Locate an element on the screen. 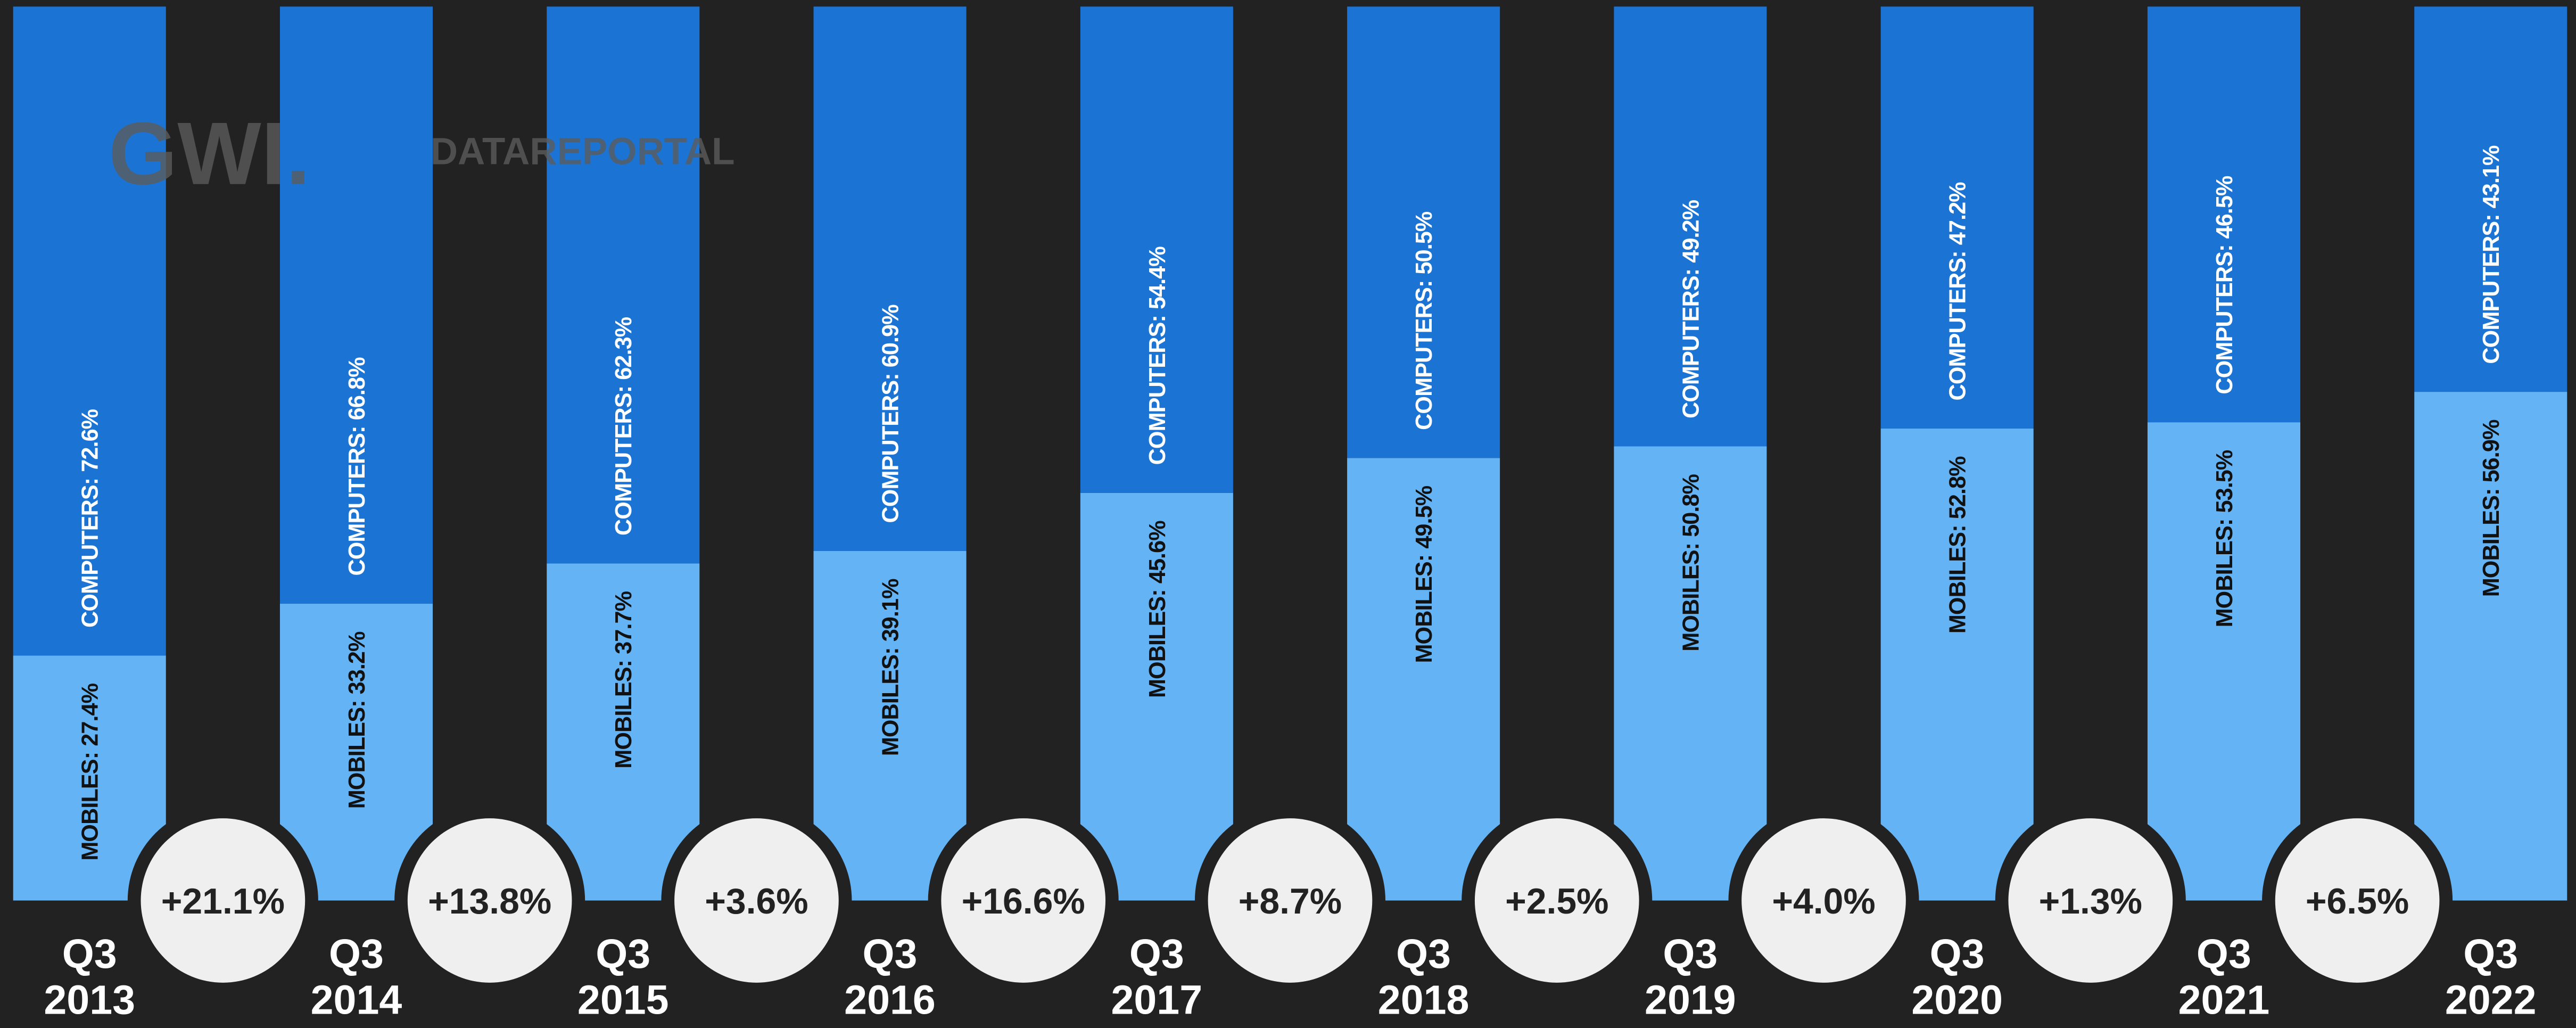  data-label: MOBILES: 52.8% is located at coordinates (1958, 545).